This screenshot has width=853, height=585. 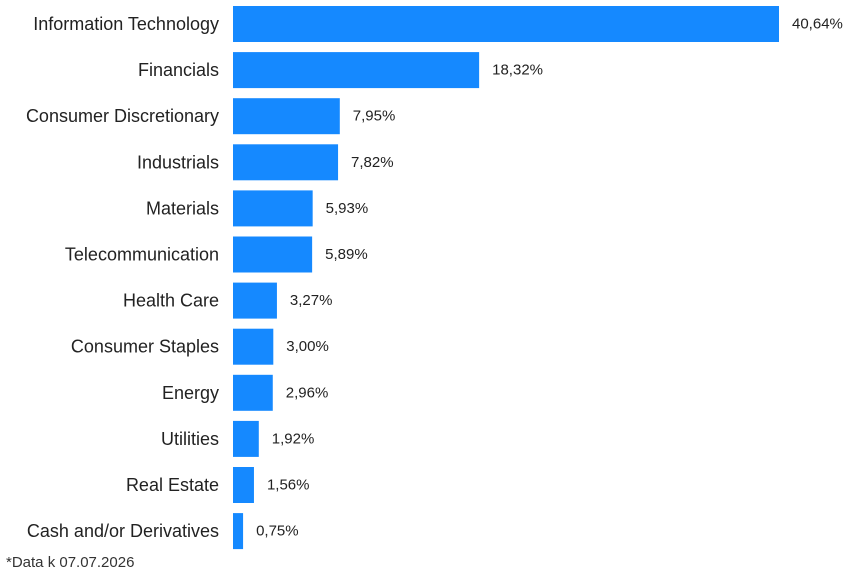 What do you see at coordinates (126, 24) in the screenshot?
I see `category-label: Information Technology` at bounding box center [126, 24].